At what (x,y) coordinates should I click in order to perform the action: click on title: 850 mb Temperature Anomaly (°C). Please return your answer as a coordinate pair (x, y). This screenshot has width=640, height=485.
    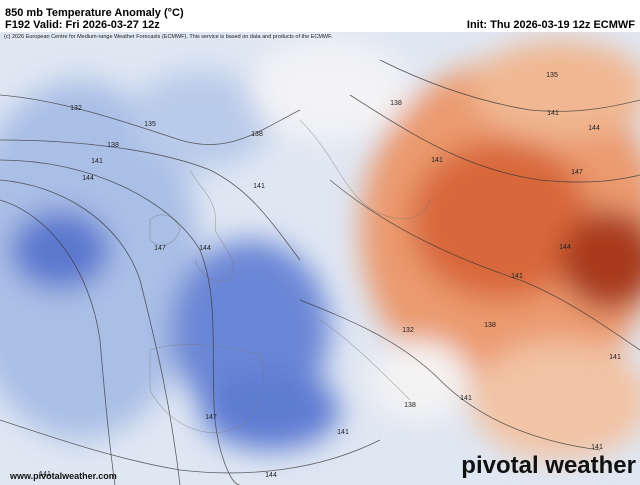
    Looking at the image, I should click on (94, 13).